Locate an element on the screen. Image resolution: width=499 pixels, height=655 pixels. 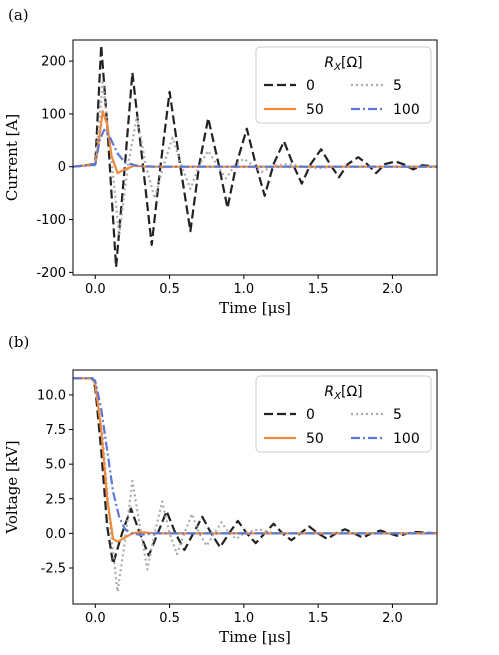
panel-label: (b) is located at coordinates (18, 342).